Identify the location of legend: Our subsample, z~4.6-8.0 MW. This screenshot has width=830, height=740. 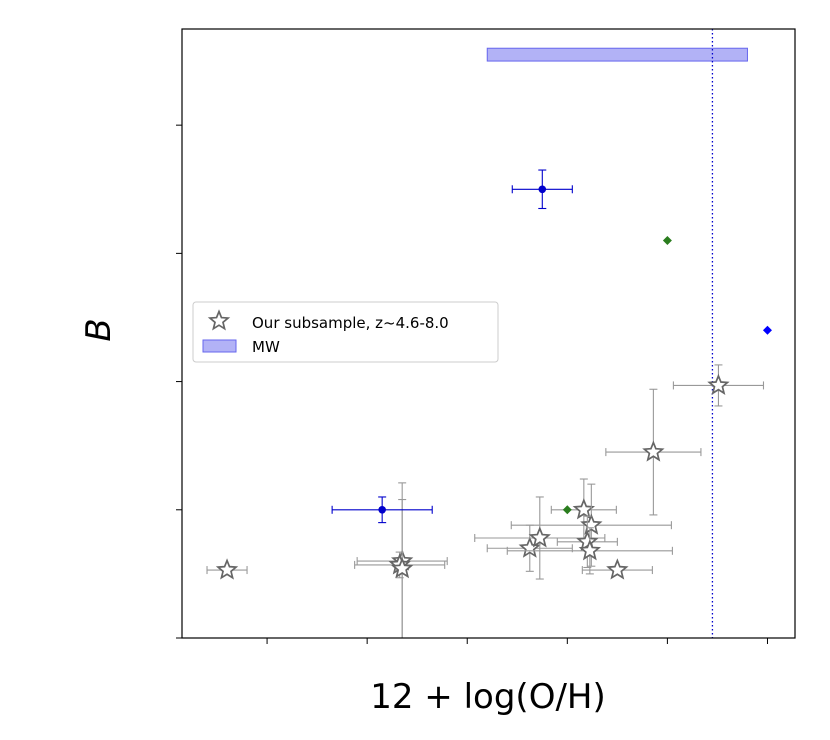
(345, 332).